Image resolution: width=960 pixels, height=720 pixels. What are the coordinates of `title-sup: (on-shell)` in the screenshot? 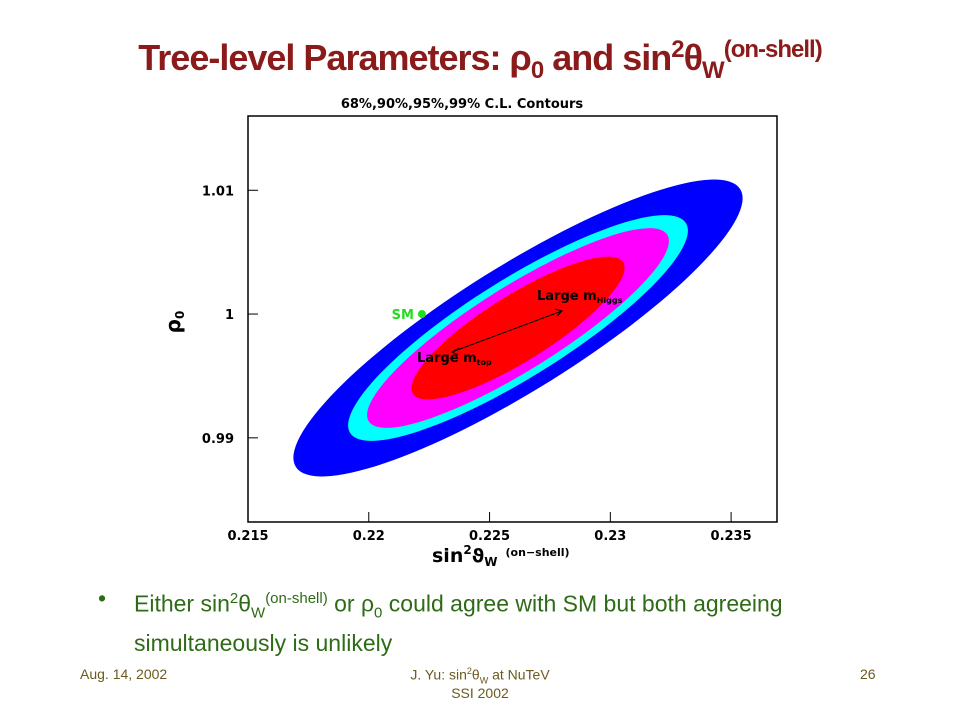 It's located at (773, 49).